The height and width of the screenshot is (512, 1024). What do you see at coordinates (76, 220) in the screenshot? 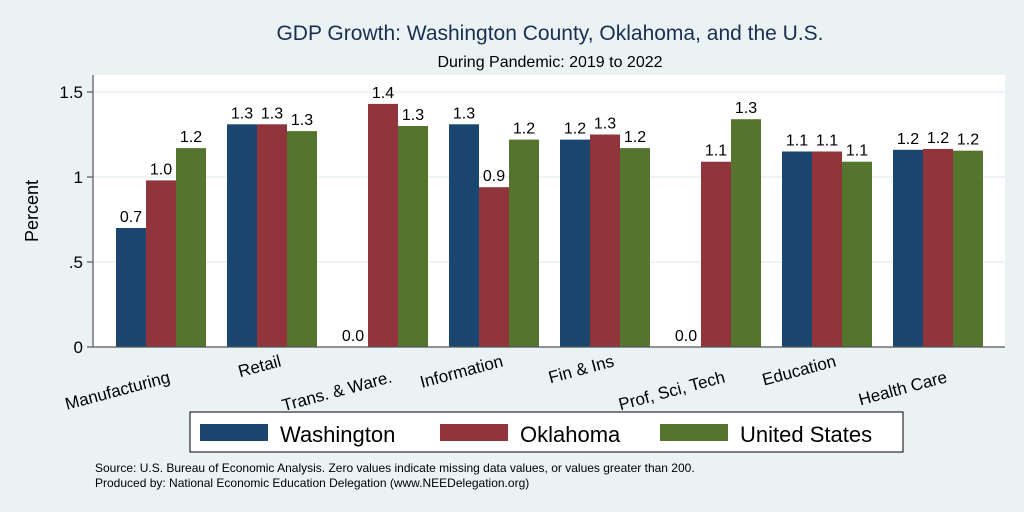
I see `y-ticks: 0 .5 1 1.5` at bounding box center [76, 220].